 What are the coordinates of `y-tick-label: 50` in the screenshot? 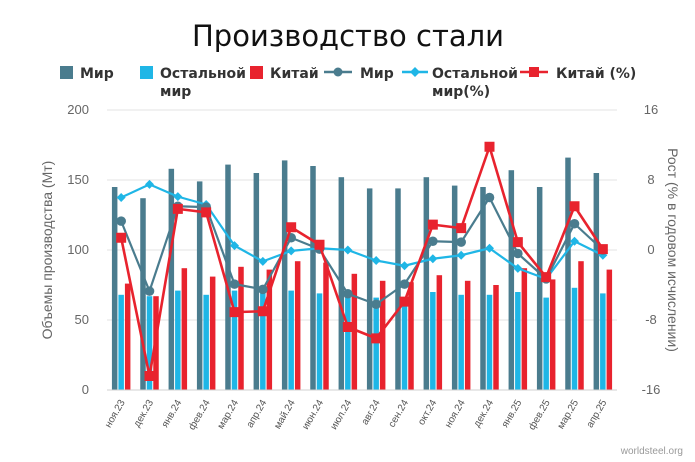 It's located at (82, 319).